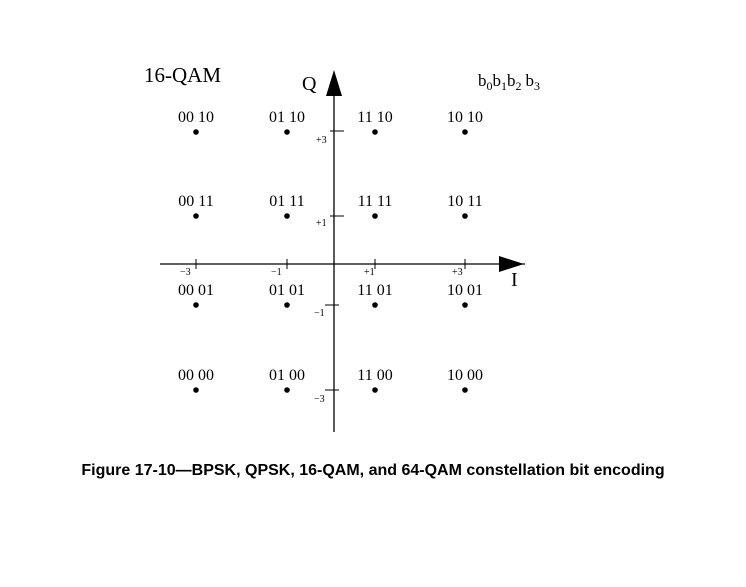  Describe the element at coordinates (465, 290) in the screenshot. I see `point-bits-label: 10 01` at that location.